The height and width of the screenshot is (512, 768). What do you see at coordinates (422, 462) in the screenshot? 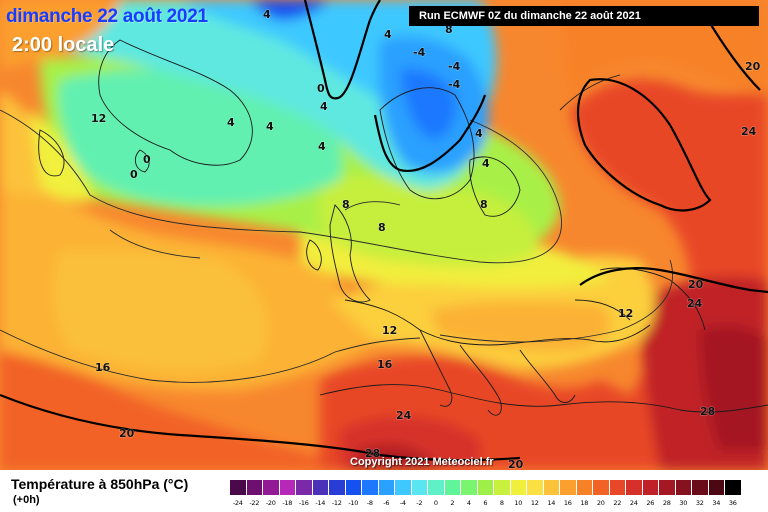
I see `copyright-text: Copyright 2021 Meteociel.fr` at bounding box center [422, 462].